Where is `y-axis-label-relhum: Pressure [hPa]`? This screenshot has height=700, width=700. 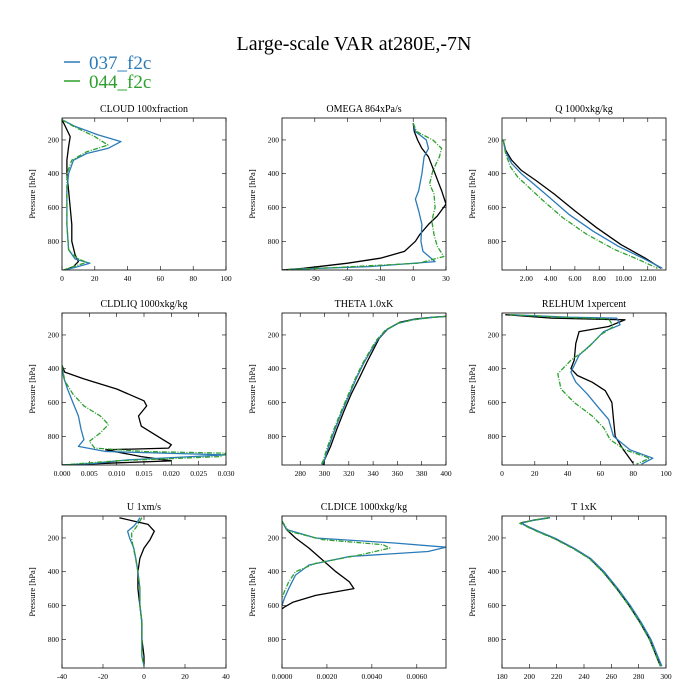
y-axis-label-relhum: Pressure [hPa] is located at coordinates (472, 389).